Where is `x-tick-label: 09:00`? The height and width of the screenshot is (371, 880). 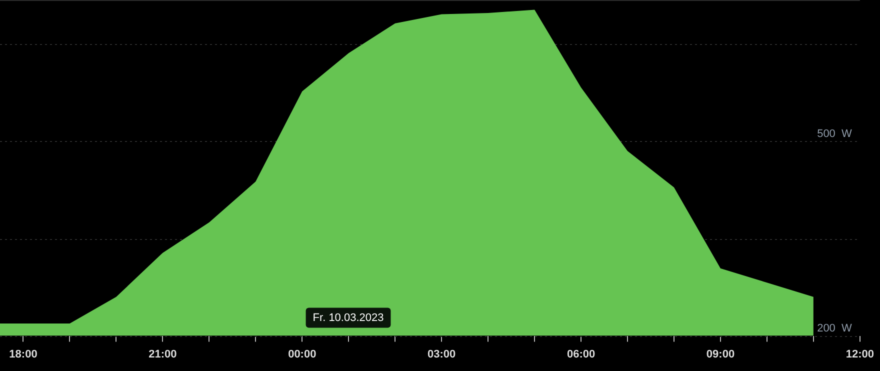 x-tick-label: 09:00 is located at coordinates (720, 354).